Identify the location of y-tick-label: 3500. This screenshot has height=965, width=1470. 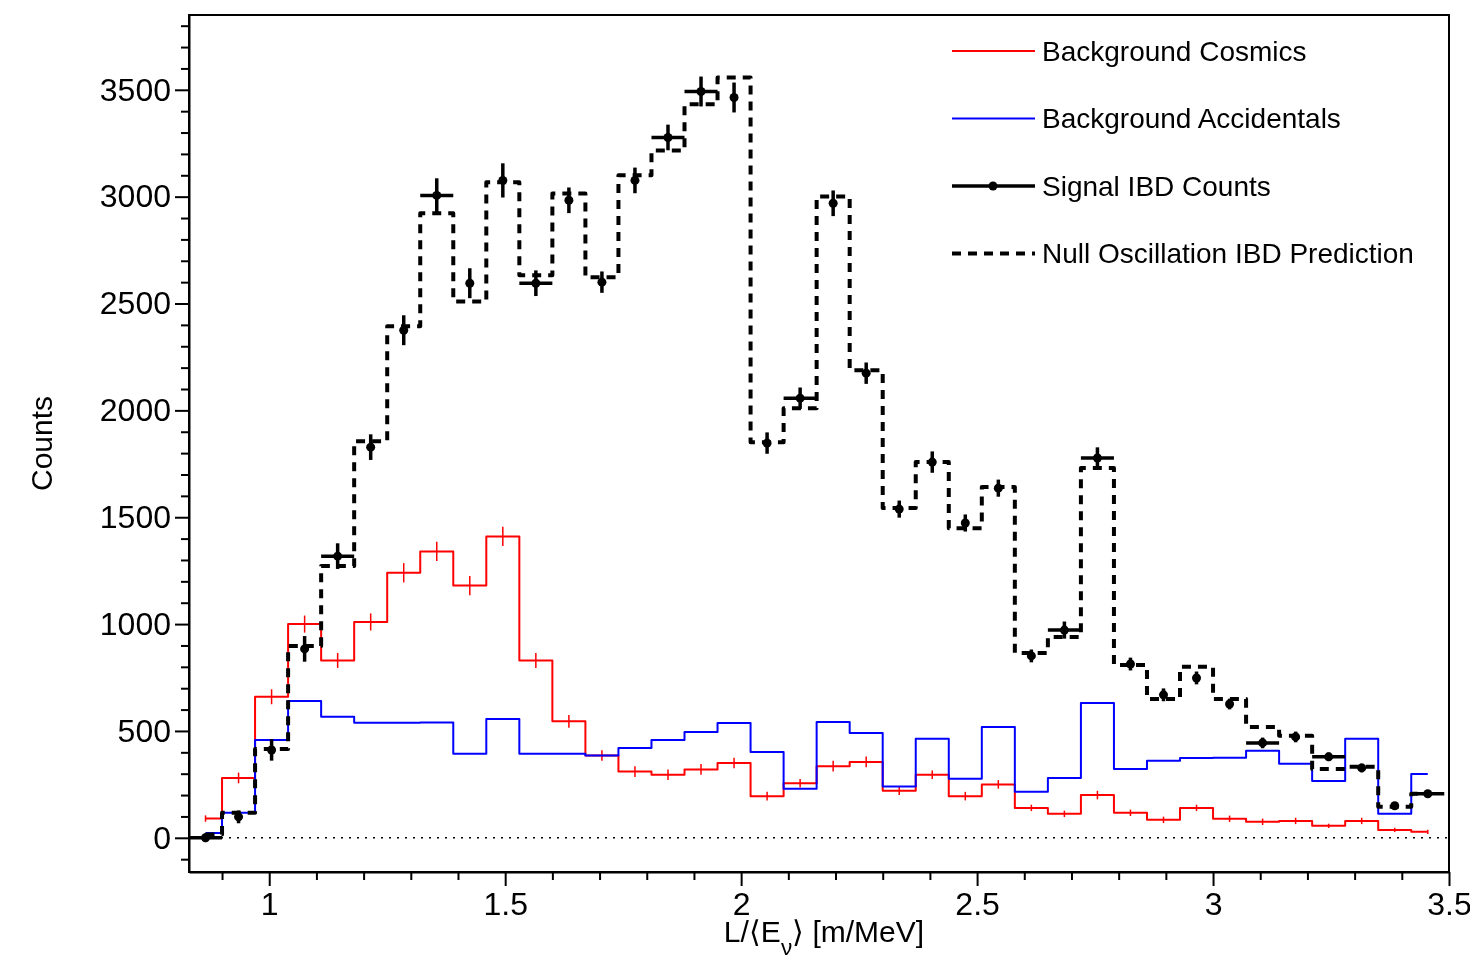
(135, 89).